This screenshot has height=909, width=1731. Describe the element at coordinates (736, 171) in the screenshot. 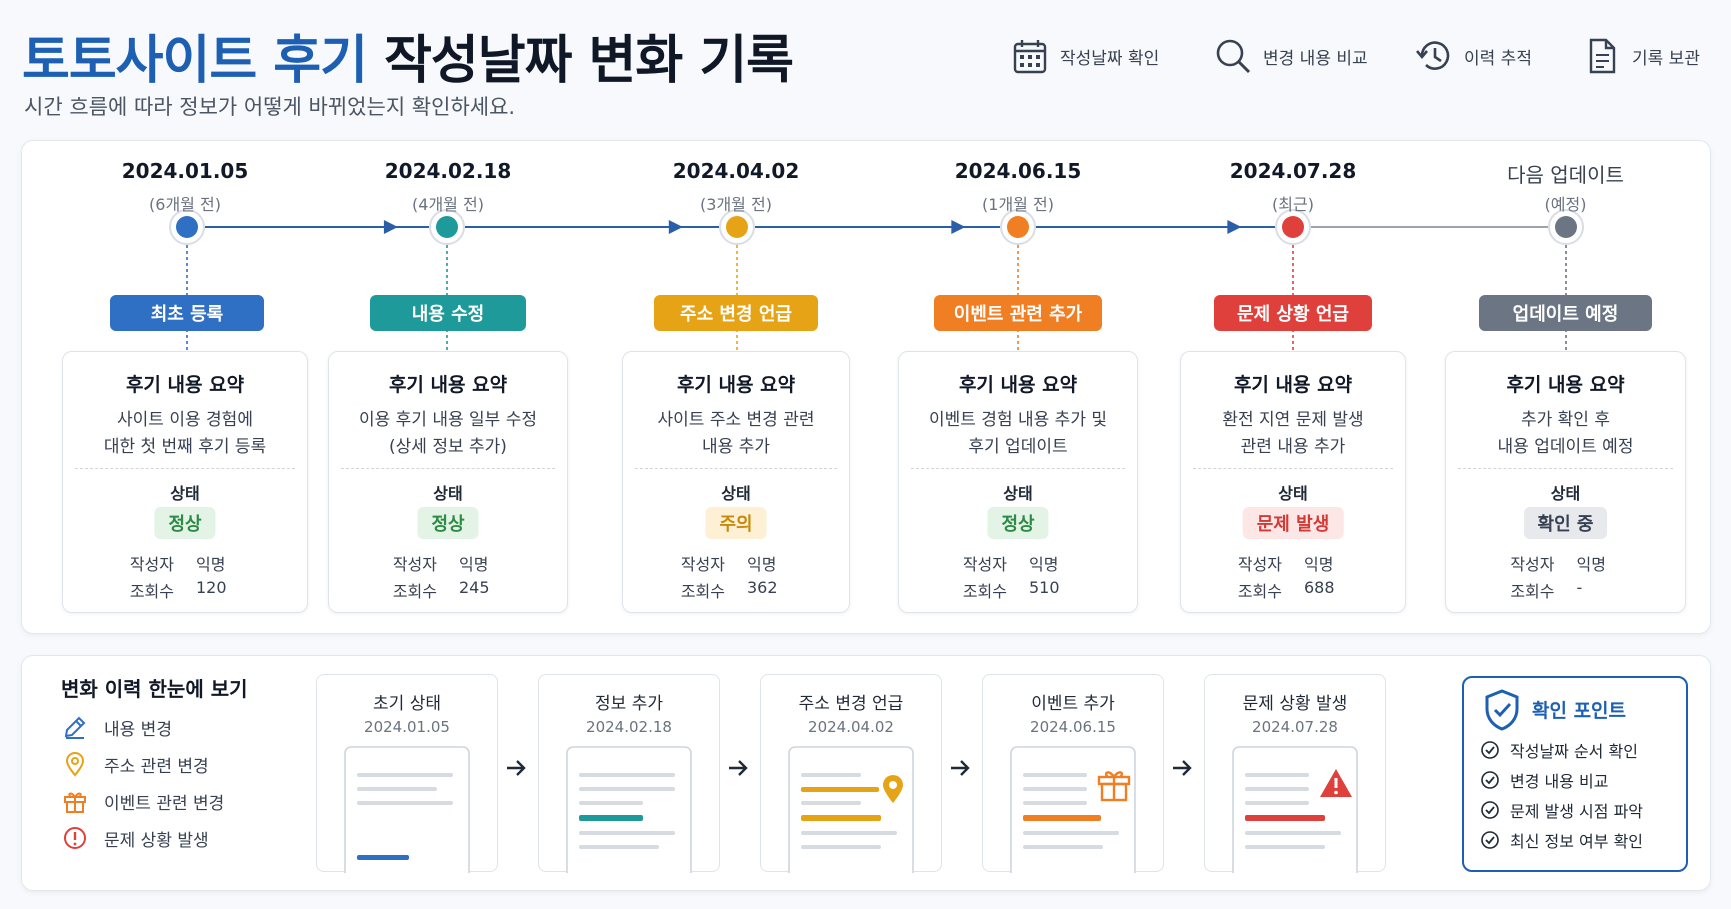

I see `stage-date: 2024.04.02` at that location.